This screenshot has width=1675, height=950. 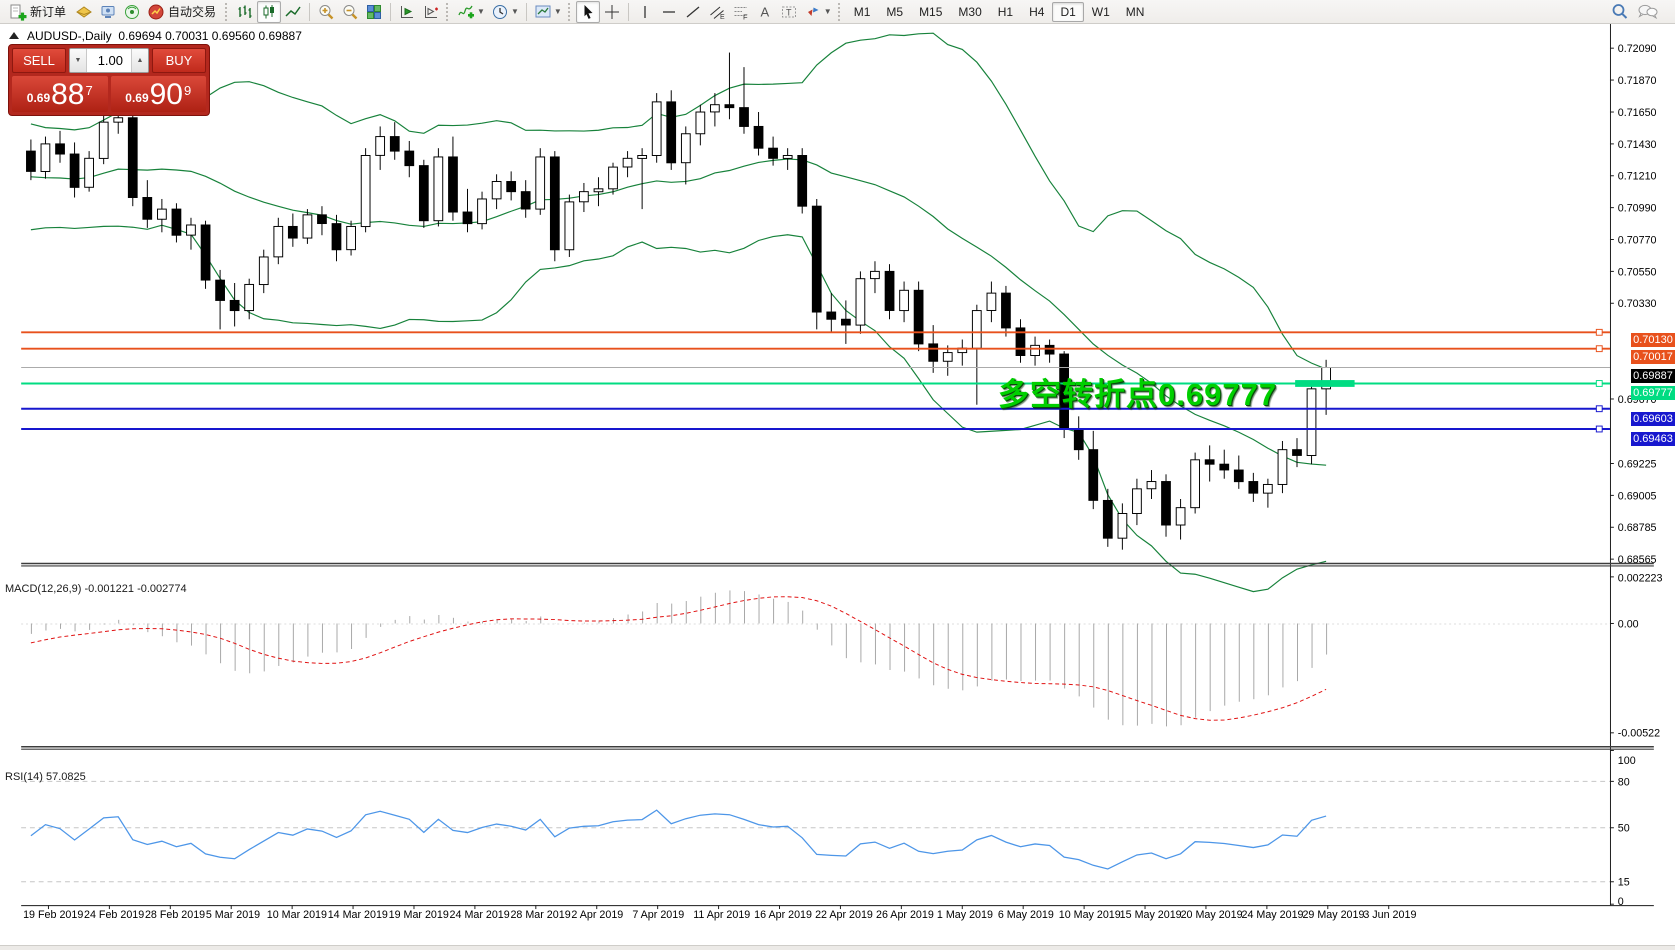 What do you see at coordinates (1637, 113) in the screenshot?
I see `price-axis-label: 0.71650` at bounding box center [1637, 113].